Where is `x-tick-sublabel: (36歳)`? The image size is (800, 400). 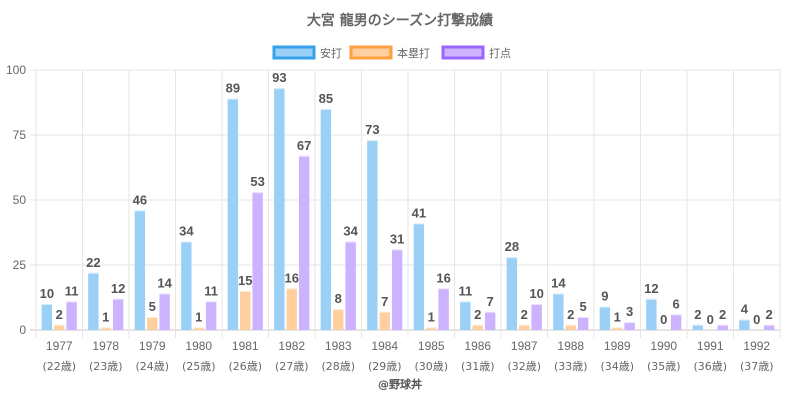 x-tick-sublabel: (36歳) is located at coordinates (710, 366).